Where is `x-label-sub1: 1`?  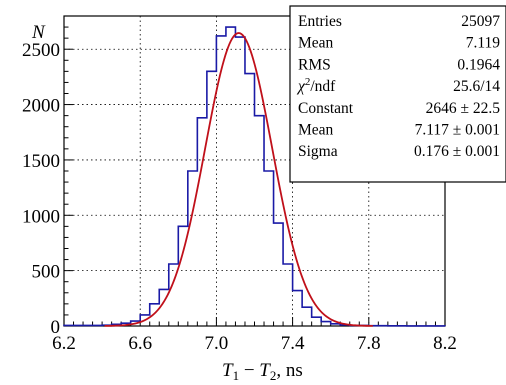 x-label-sub1: 1 is located at coordinates (236, 375).